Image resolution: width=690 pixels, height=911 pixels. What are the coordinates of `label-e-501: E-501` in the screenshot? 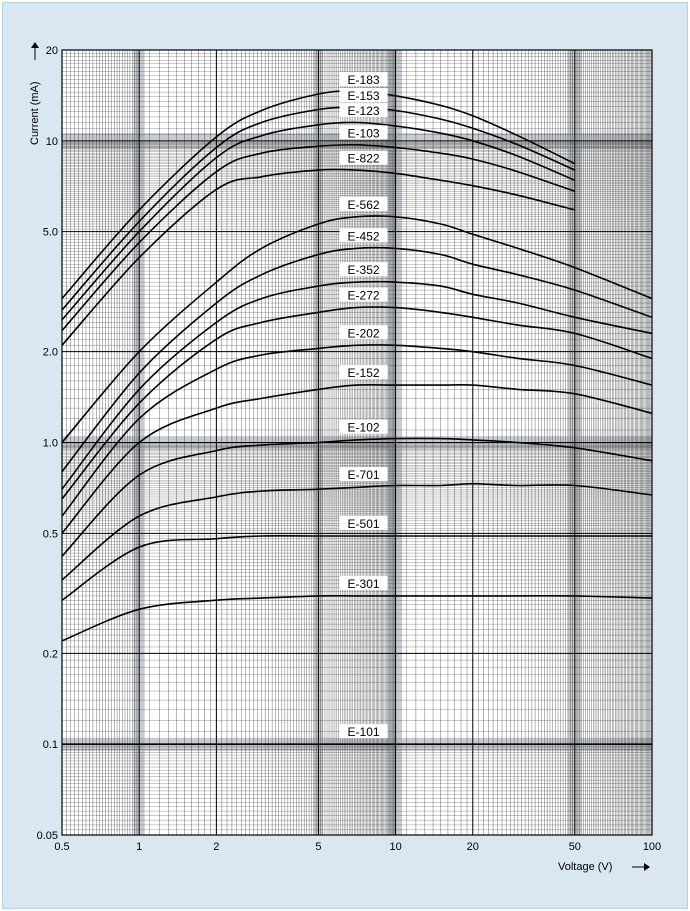 It's located at (363, 523).